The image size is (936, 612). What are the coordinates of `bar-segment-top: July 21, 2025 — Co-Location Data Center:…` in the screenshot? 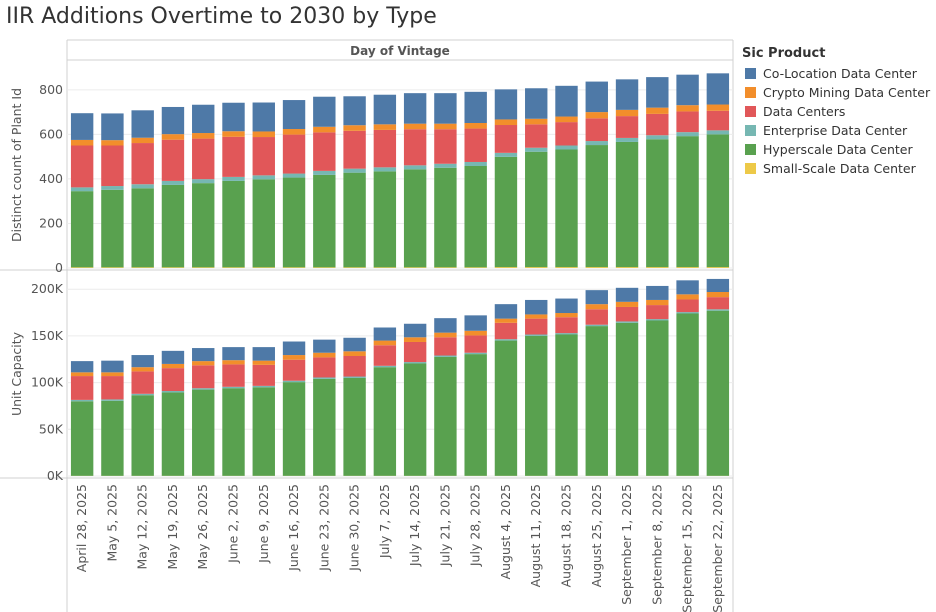 It's located at (445, 108).